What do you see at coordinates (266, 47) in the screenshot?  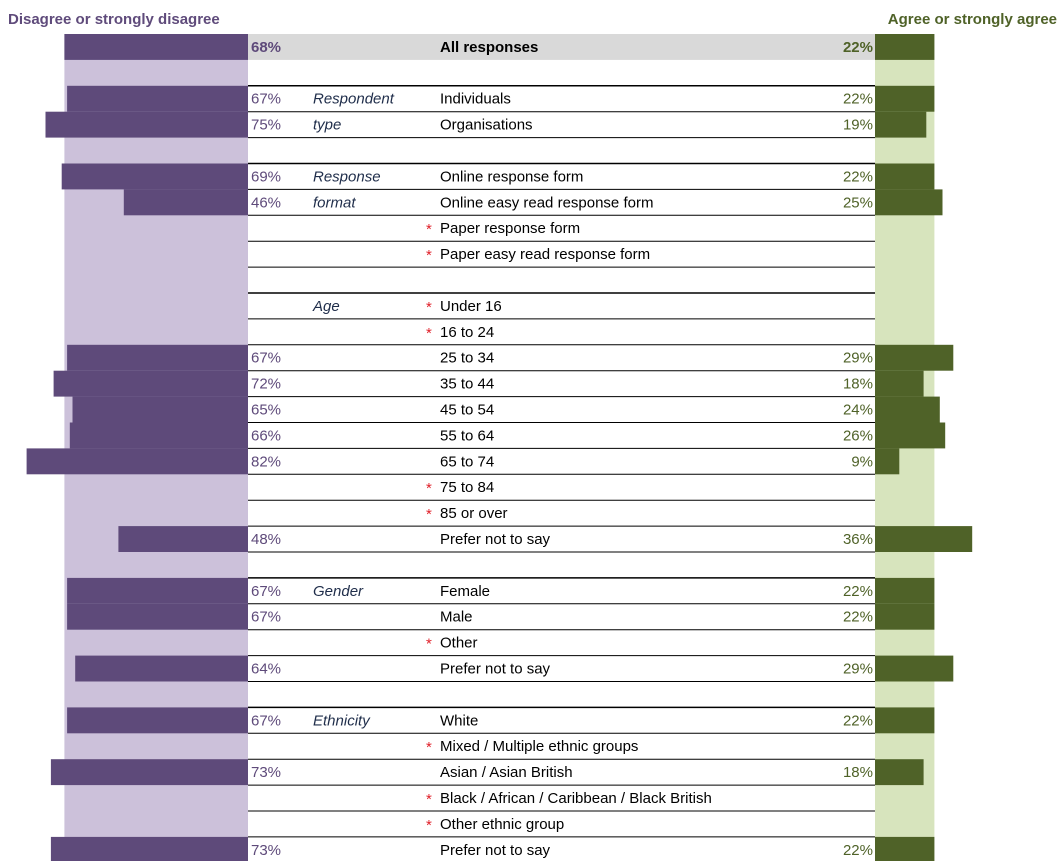 I see `disagree-label: 68%` at bounding box center [266, 47].